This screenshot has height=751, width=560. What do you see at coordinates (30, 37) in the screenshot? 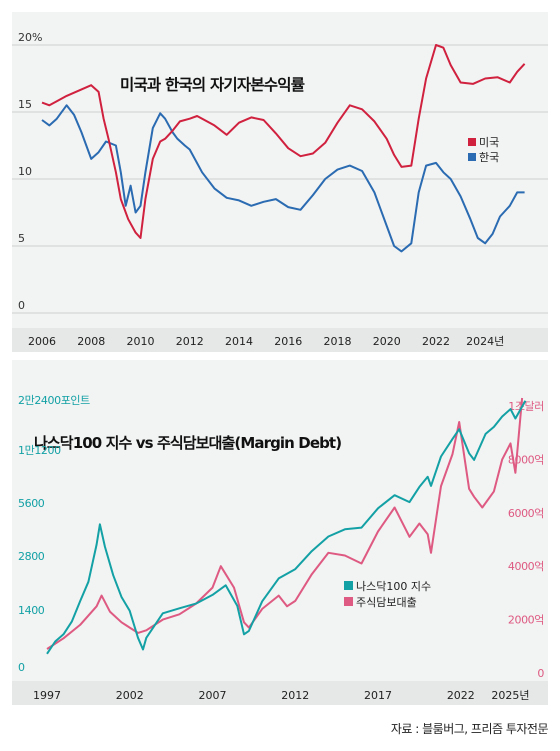
I see `y-tick-label: 20%` at bounding box center [30, 37].